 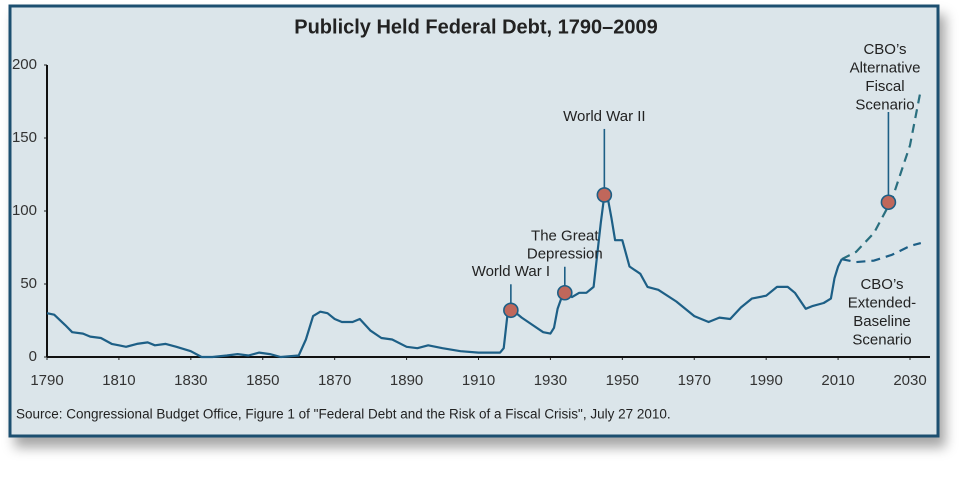 What do you see at coordinates (837, 380) in the screenshot?
I see `x-tick-label: 2010` at bounding box center [837, 380].